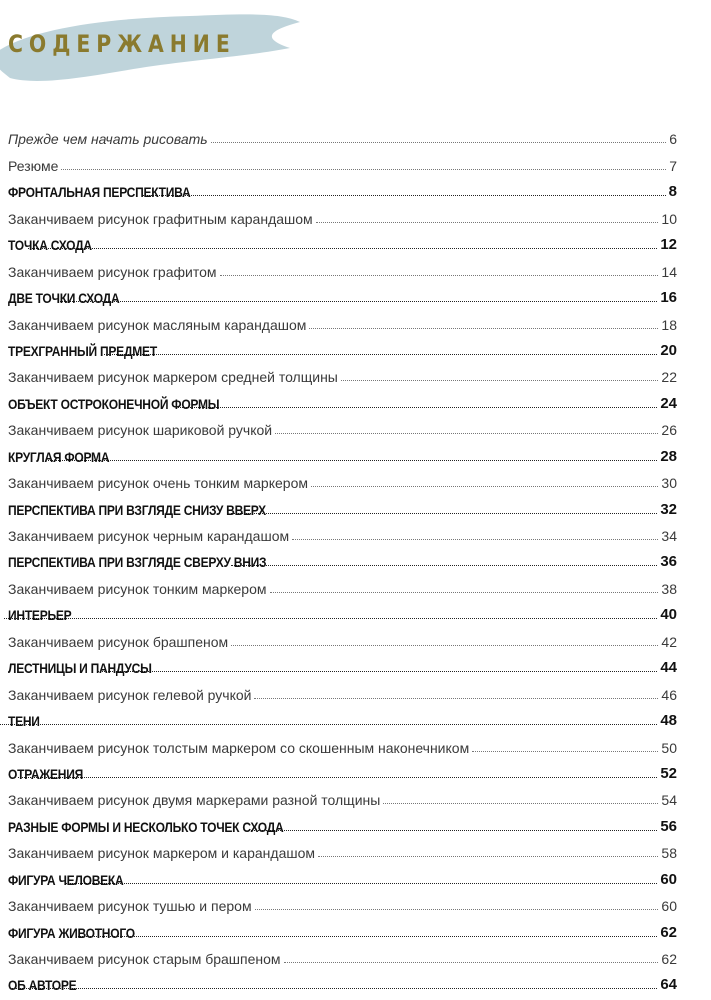 This screenshot has height=1000, width=711. Describe the element at coordinates (342, 346) in the screenshot. I see `toc-section-entry: ТРЕХГРАННЫЙ ПРЕДМЕТ 20` at that location.